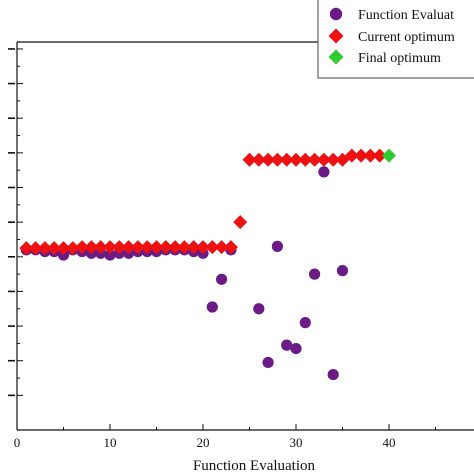 The image size is (474, 474). I want to click on legend-box, so click(395, 39).